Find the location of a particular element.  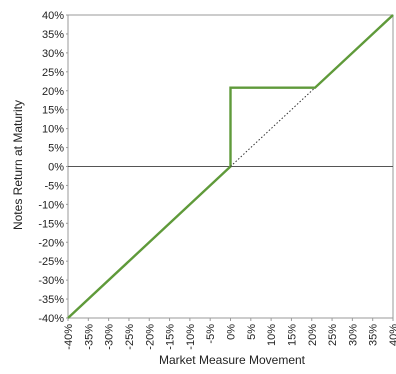

y-tick-label: -40% is located at coordinates (51, 319).